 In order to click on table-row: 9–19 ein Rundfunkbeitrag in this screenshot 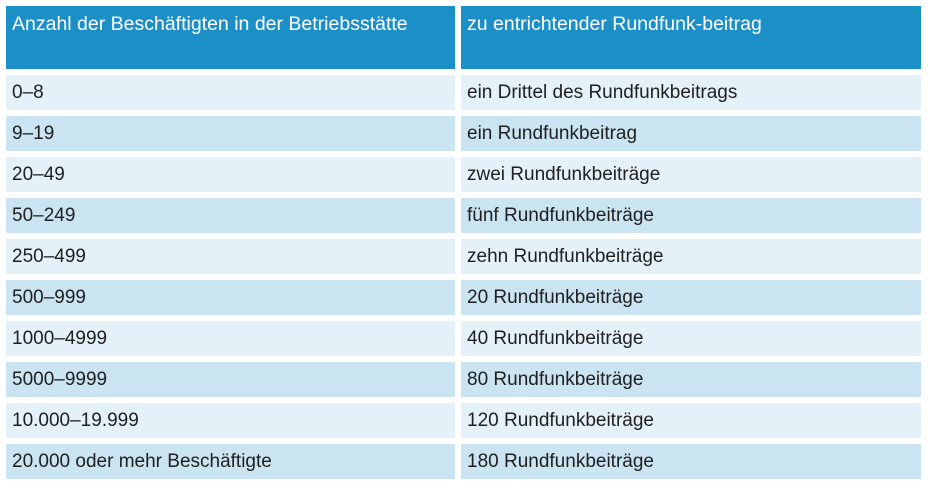, I will do `click(463, 133)`.